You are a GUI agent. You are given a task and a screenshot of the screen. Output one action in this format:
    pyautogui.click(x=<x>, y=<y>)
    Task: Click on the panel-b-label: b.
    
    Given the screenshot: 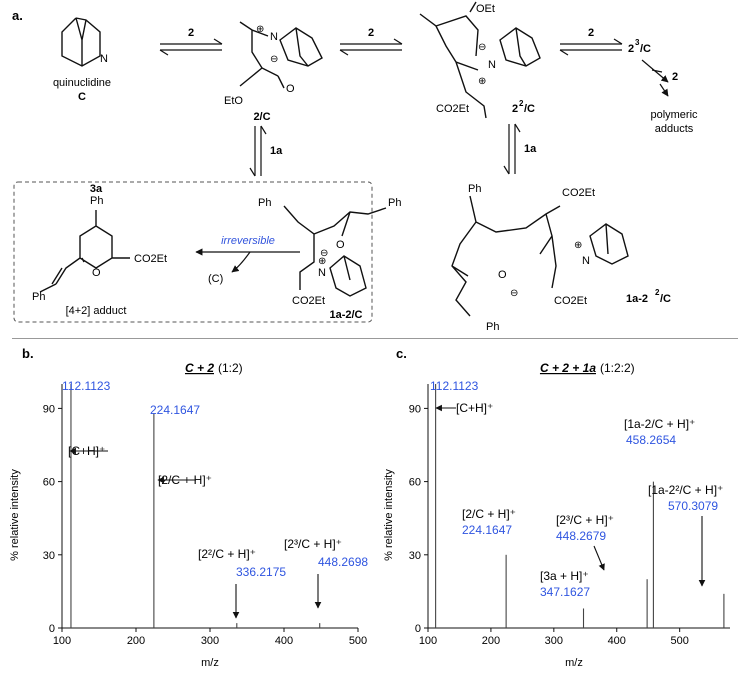 What is the action you would take?
    pyautogui.click(x=28, y=353)
    